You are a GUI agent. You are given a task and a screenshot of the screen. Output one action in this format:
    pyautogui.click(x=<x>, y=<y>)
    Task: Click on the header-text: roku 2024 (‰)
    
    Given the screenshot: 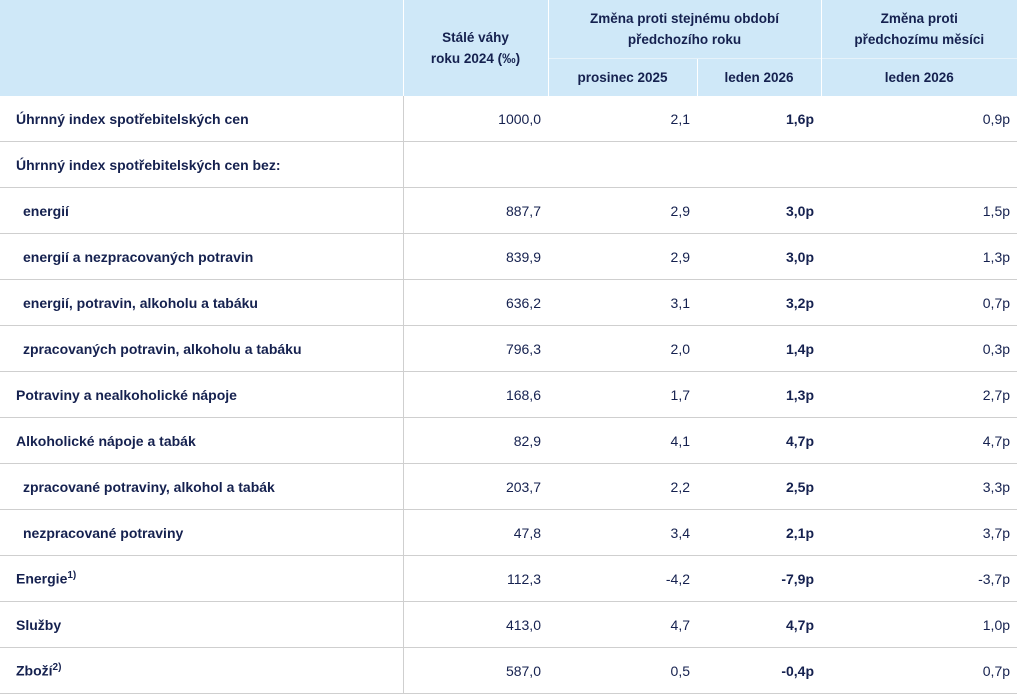 What is the action you would take?
    pyautogui.click(x=475, y=58)
    